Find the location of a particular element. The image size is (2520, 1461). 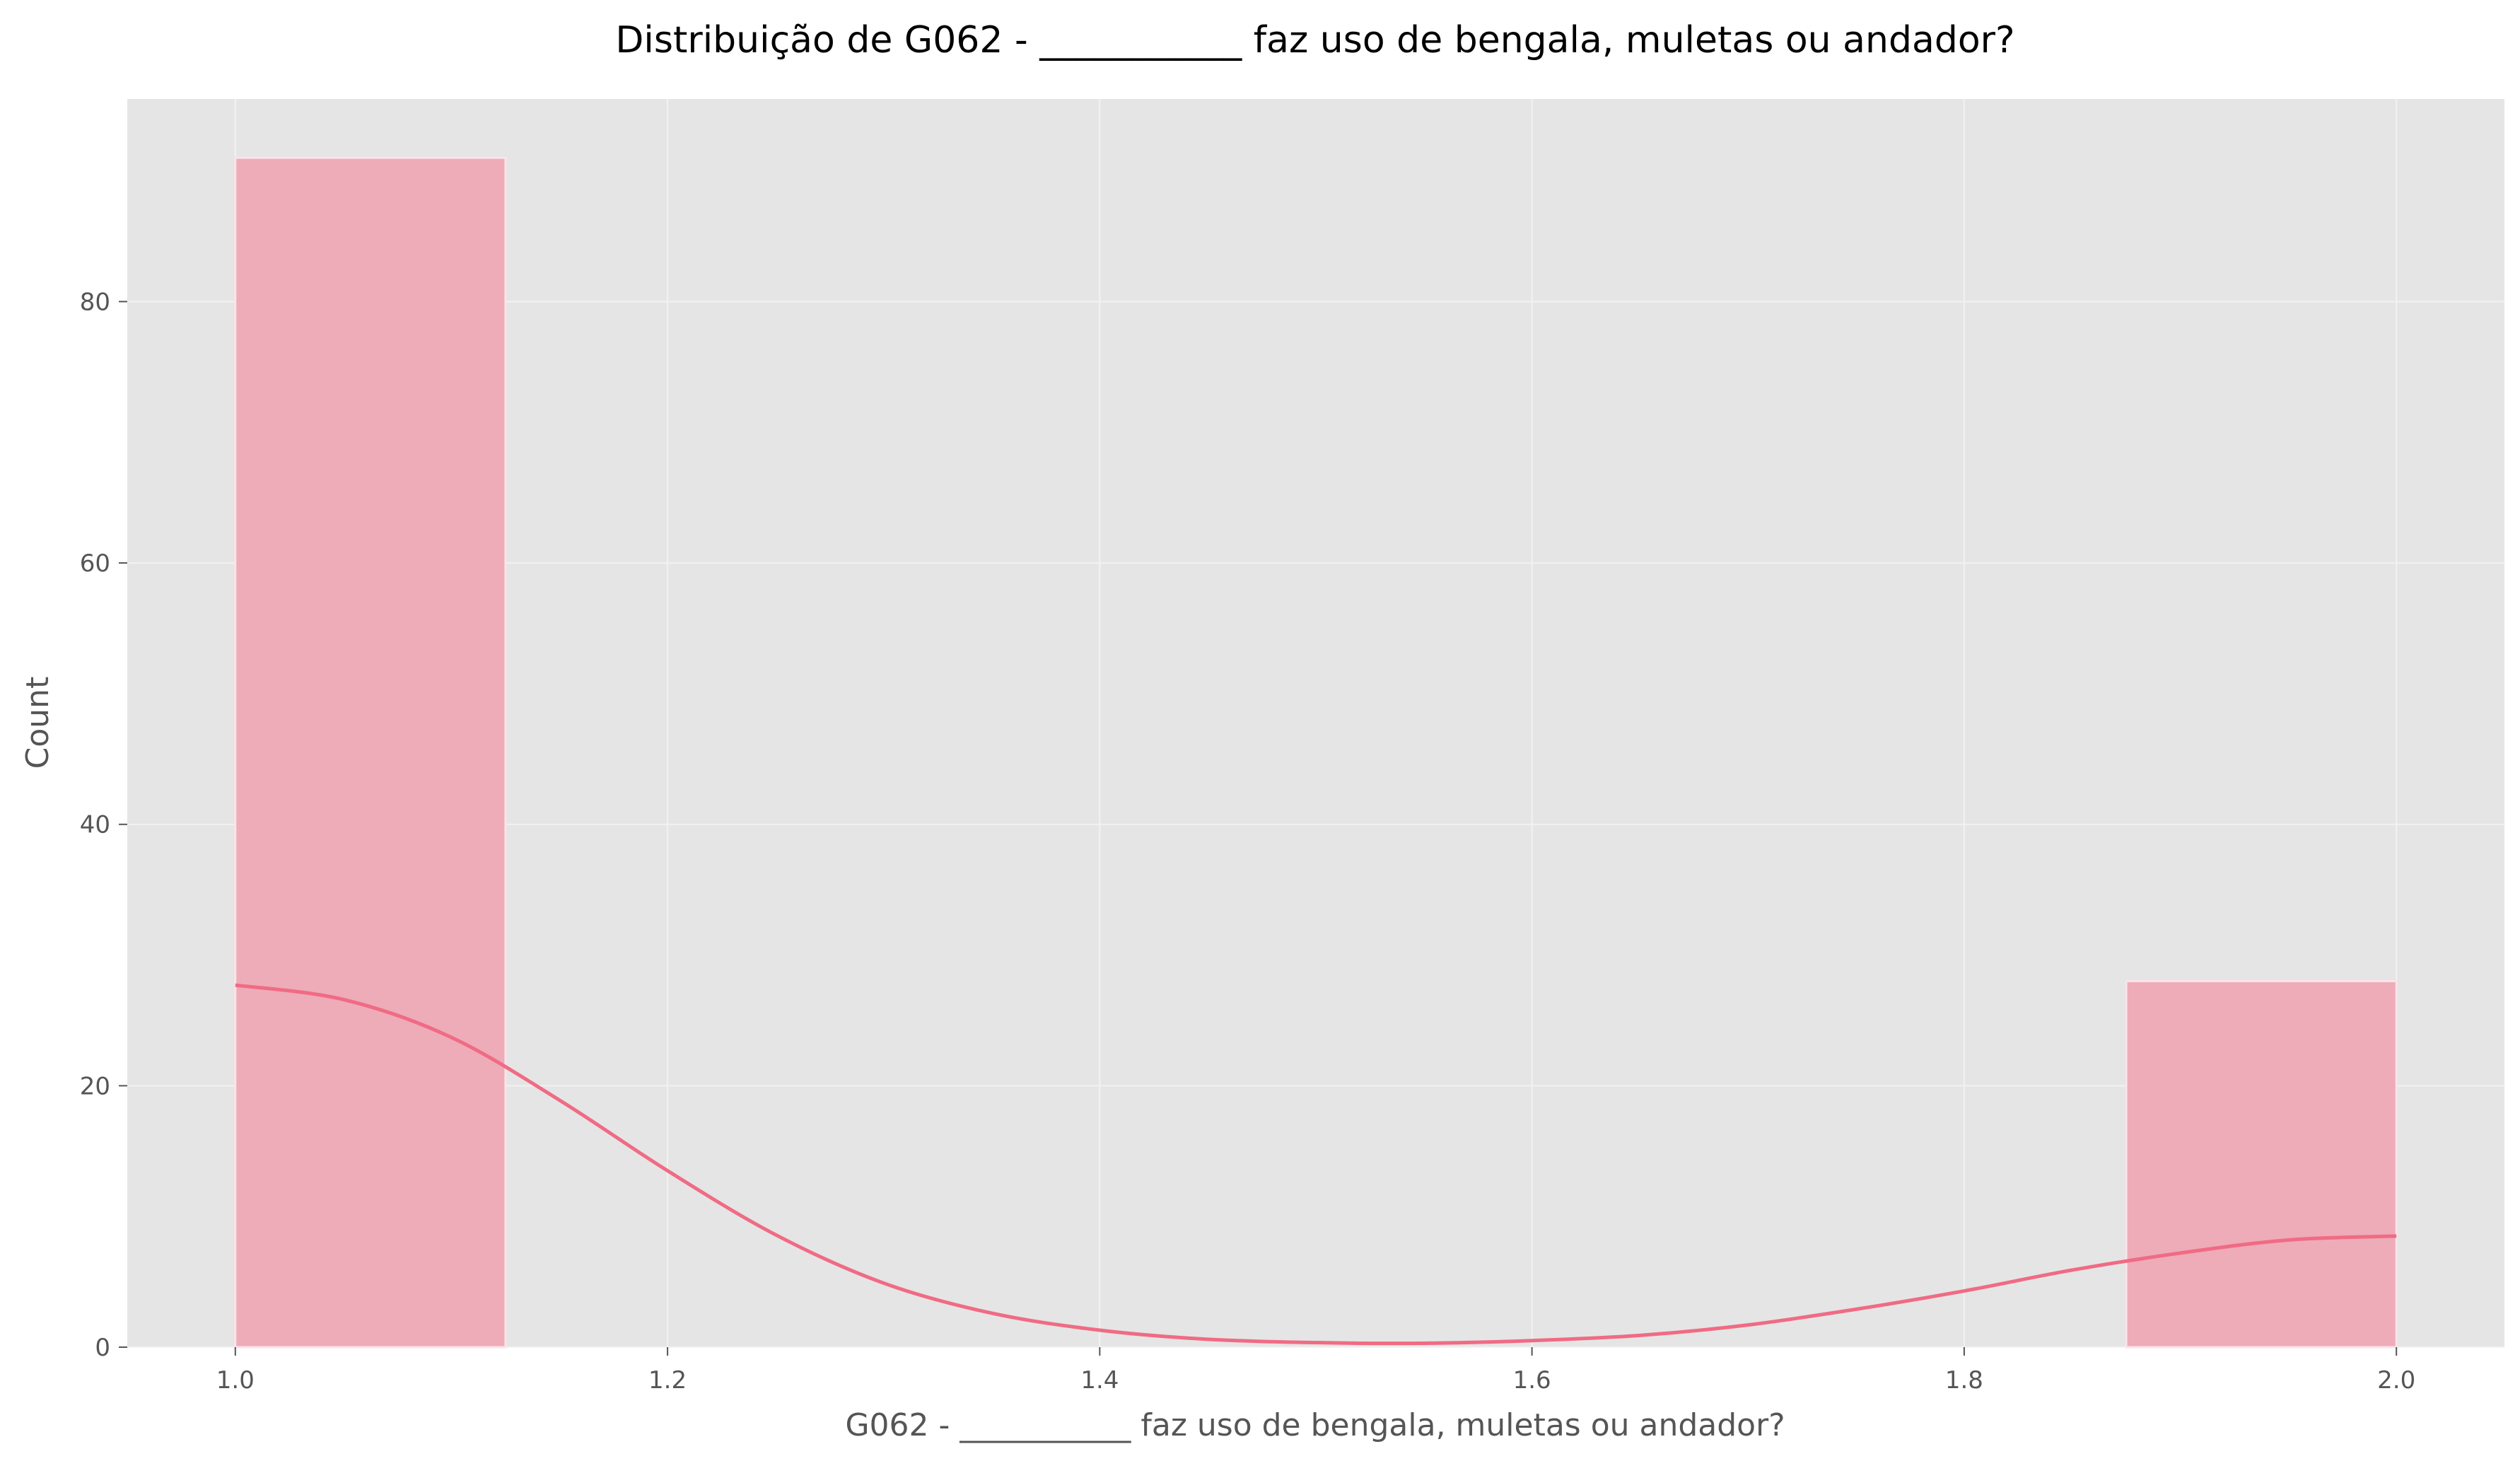

x-tick-label: 1.4 is located at coordinates (1099, 1381).